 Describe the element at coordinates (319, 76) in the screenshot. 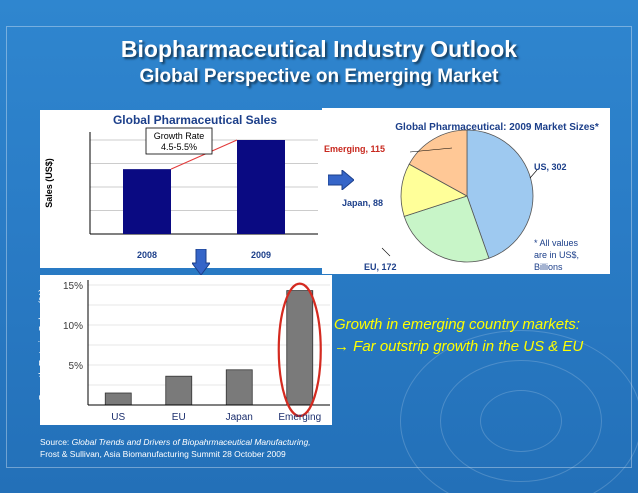

I see `slide-subtitle: Global Perspective on Emerging Market` at that location.